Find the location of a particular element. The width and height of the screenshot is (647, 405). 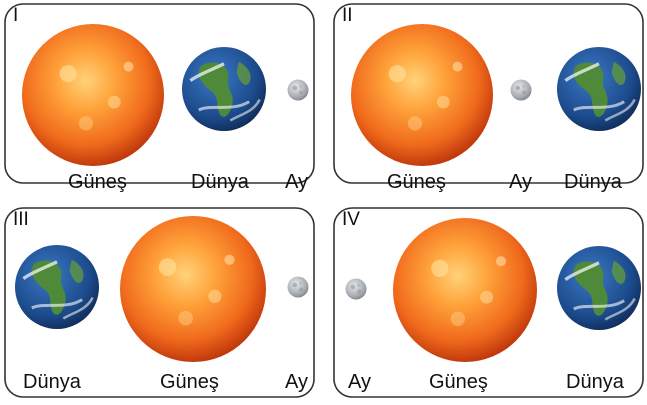

panel-number: II is located at coordinates (347, 15).